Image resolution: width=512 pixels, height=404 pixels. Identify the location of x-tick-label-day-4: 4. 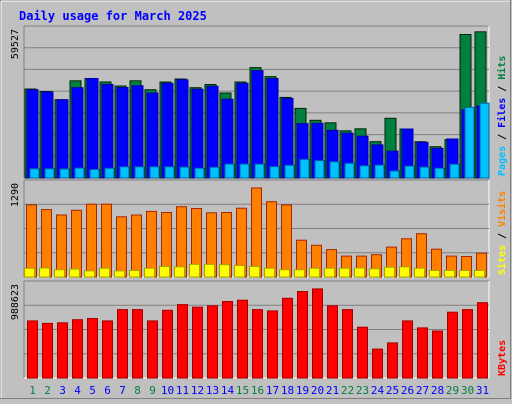
(77, 390).